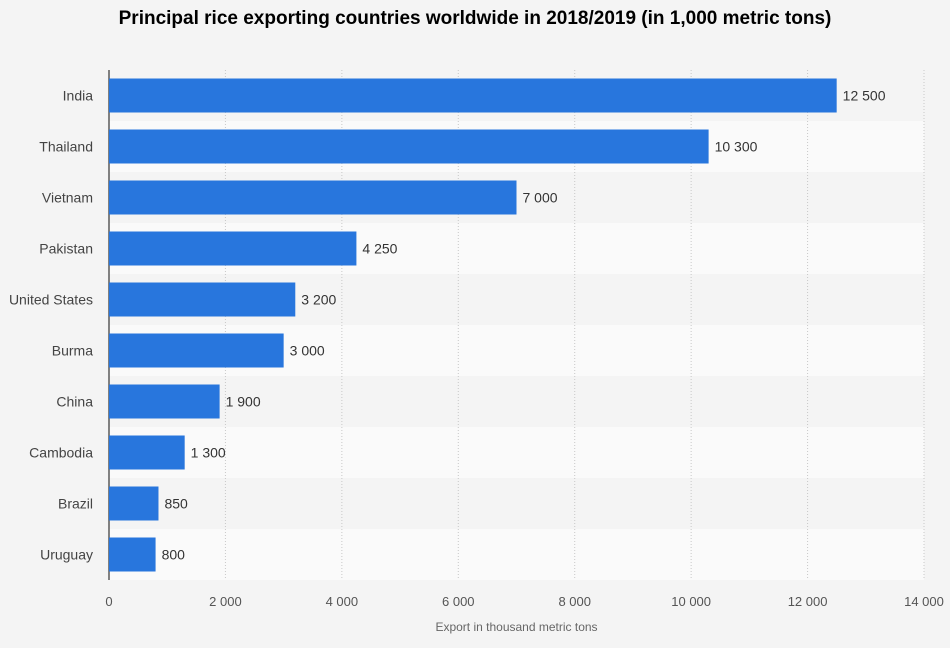  I want to click on x-tick-label: 6 000, so click(458, 601).